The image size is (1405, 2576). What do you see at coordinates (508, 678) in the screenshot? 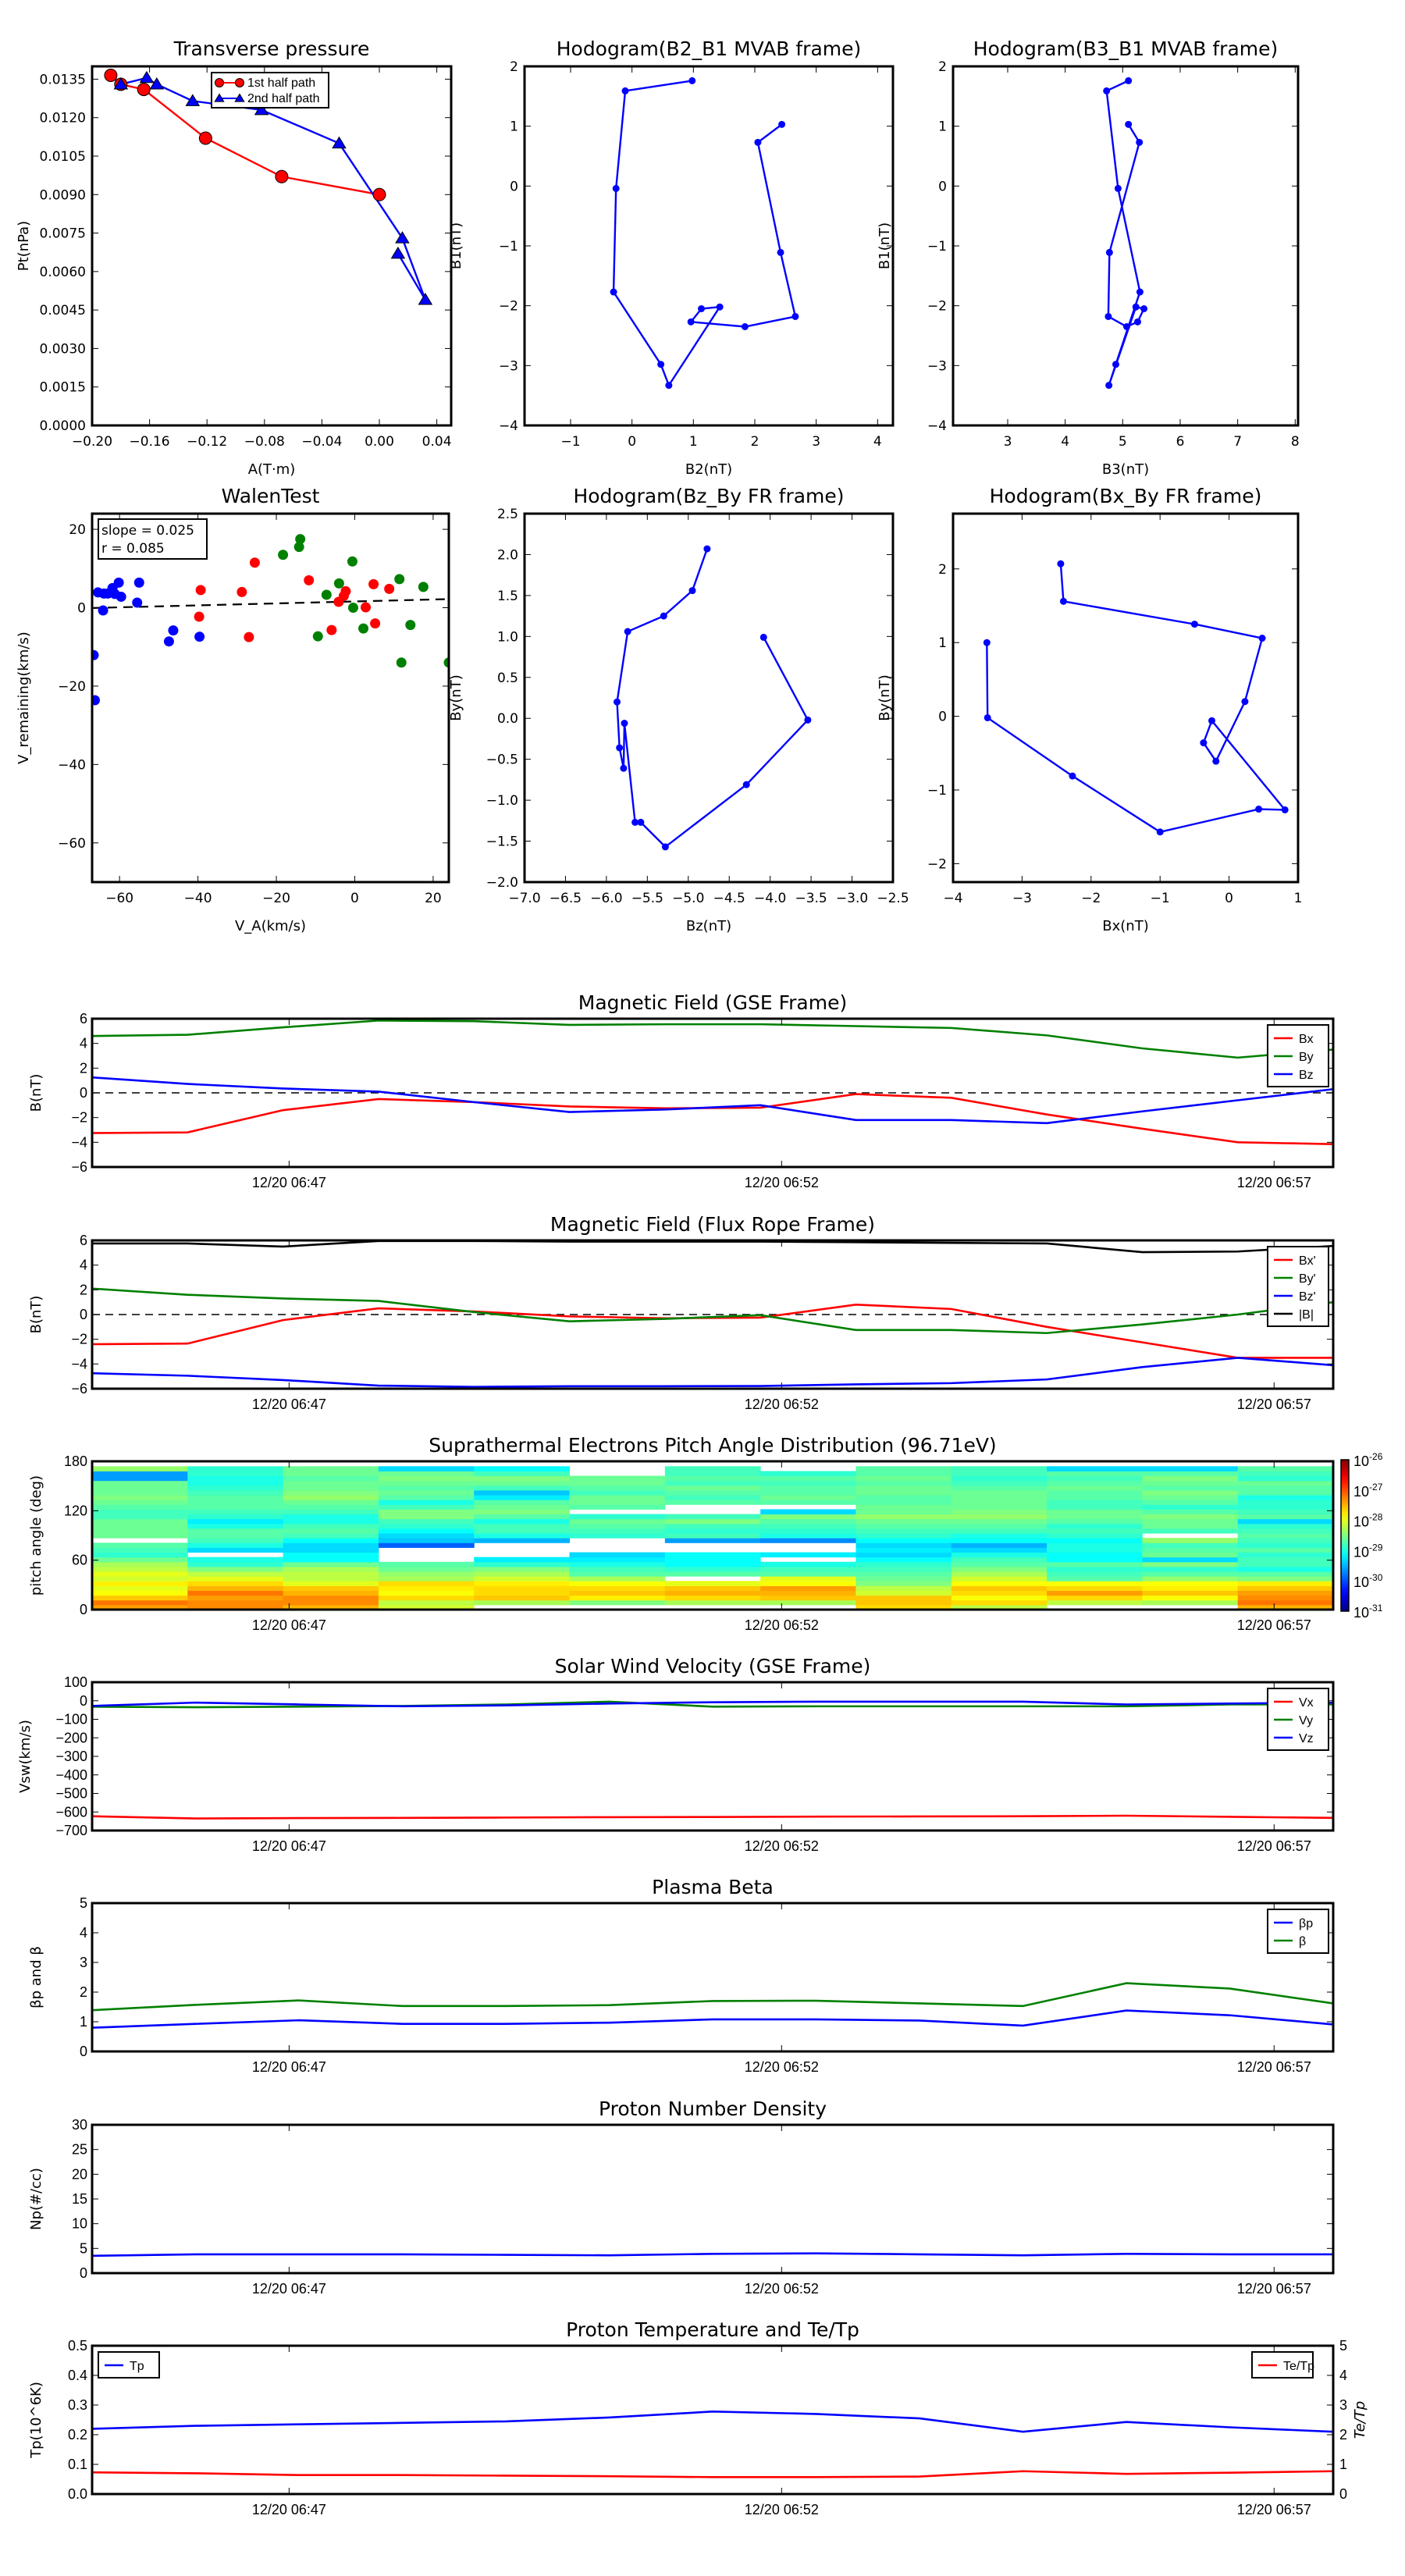
I see `y-tick-label: 0.5` at bounding box center [508, 678].